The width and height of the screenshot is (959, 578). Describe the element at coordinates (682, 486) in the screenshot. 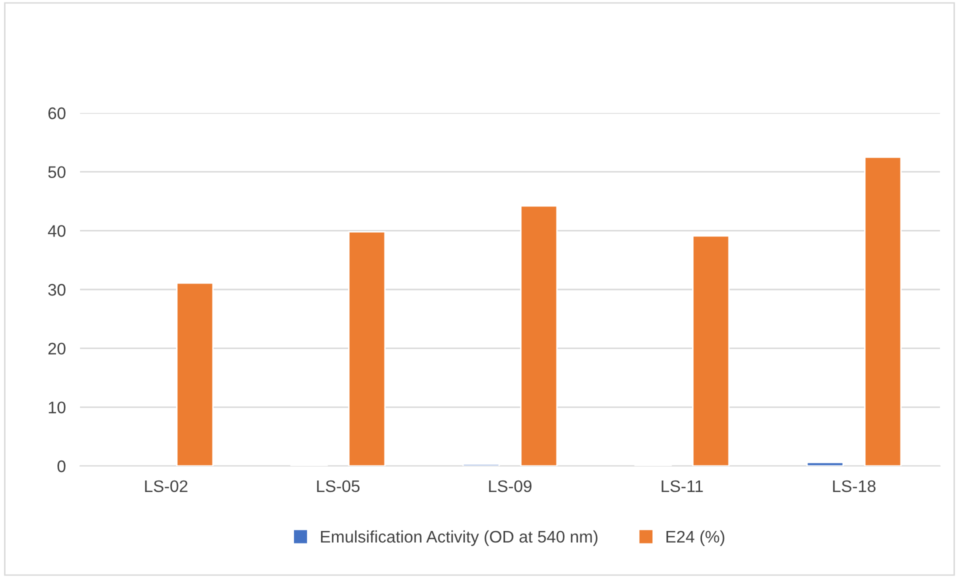

I see `x-tick-label: LS-11` at that location.